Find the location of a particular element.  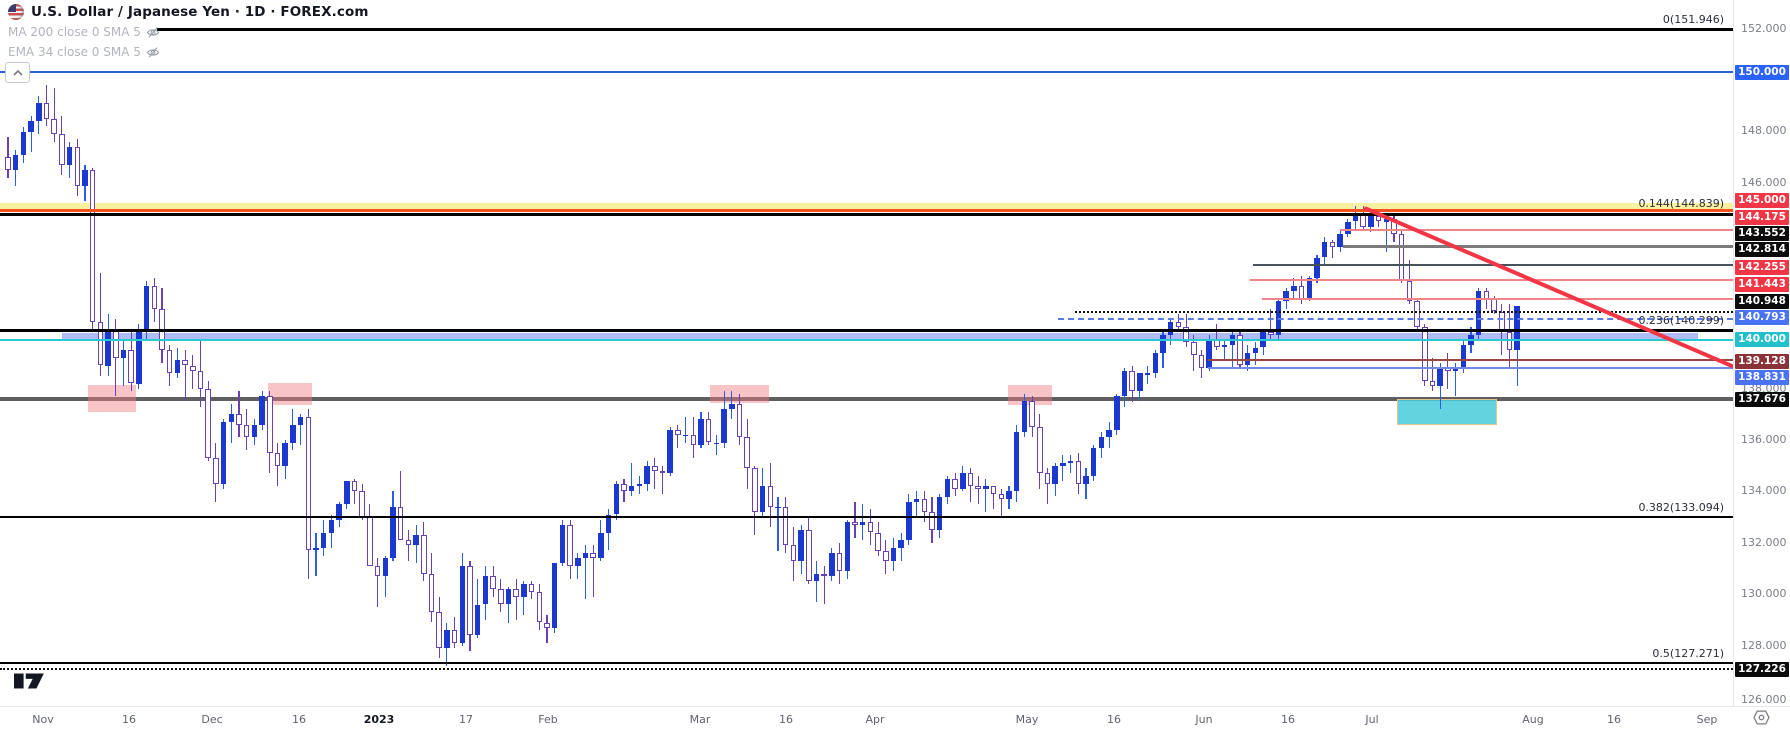

line-144175-pink is located at coordinates (1536, 230).